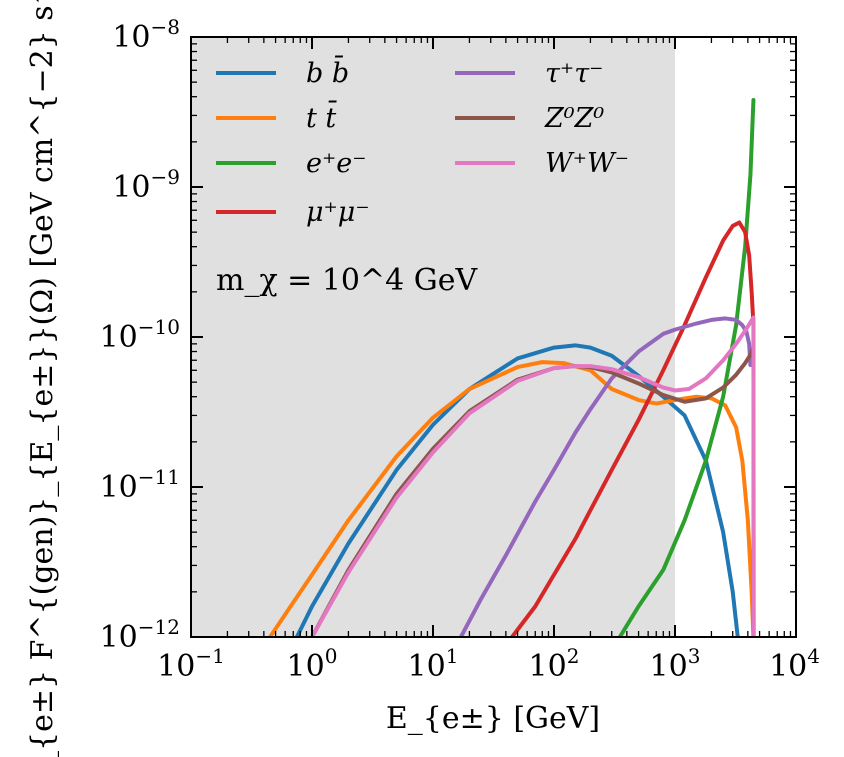 This screenshot has height=757, width=844. I want to click on x-tick-label: 10¹, so click(433, 664).